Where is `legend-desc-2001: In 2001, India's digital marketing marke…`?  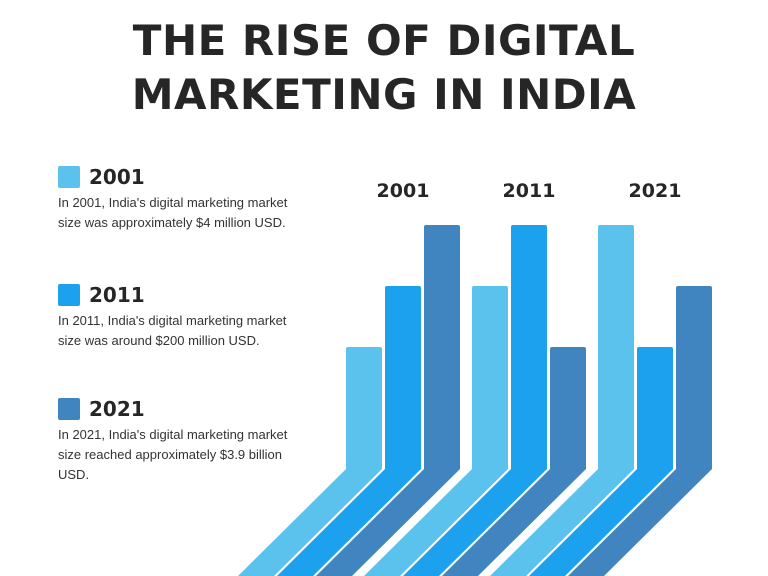 legend-desc-2001: In 2001, India's digital marketing marke… is located at coordinates (173, 212).